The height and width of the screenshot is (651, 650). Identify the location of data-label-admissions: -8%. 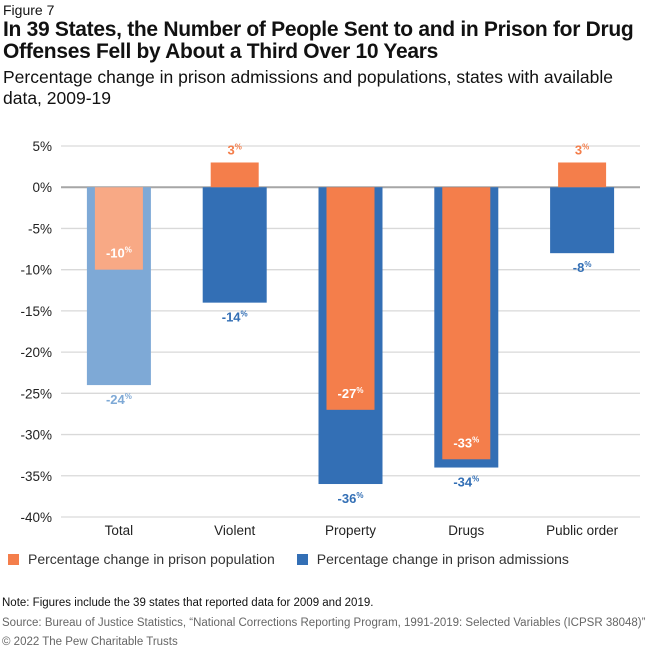
(582, 267).